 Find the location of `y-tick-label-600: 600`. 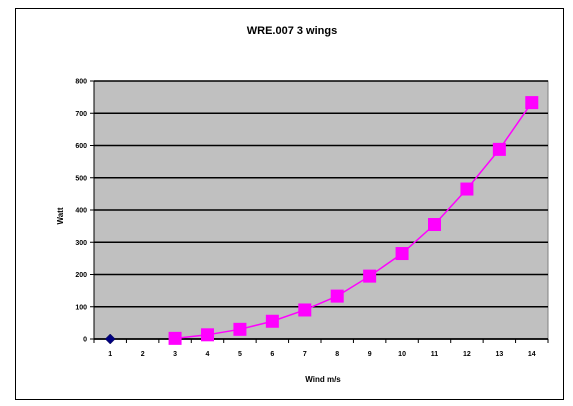

y-tick-label-600: 600 is located at coordinates (81, 146).